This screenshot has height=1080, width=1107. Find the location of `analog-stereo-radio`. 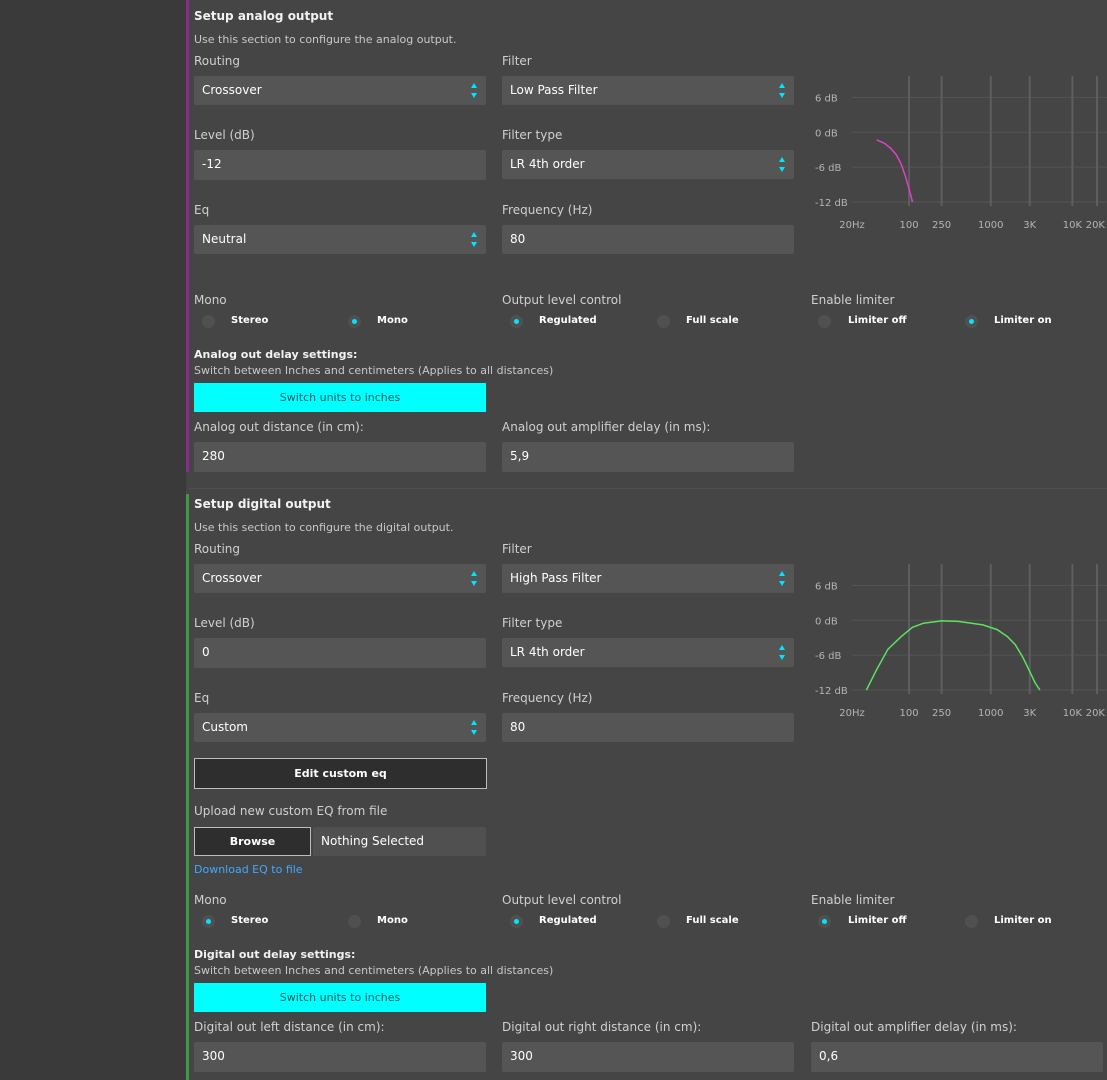

analog-stereo-radio is located at coordinates (208, 321).